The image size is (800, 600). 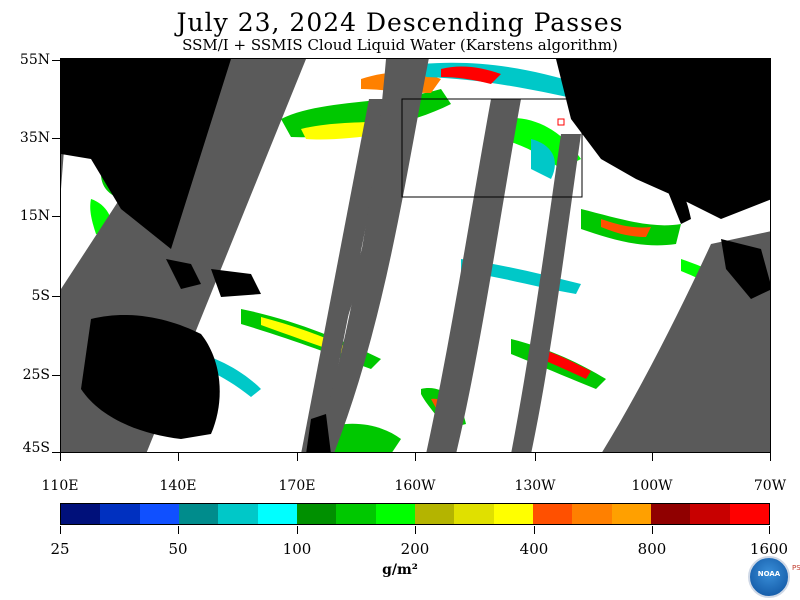 I want to click on noaa-logo: NOAA, so click(x=769, y=577).